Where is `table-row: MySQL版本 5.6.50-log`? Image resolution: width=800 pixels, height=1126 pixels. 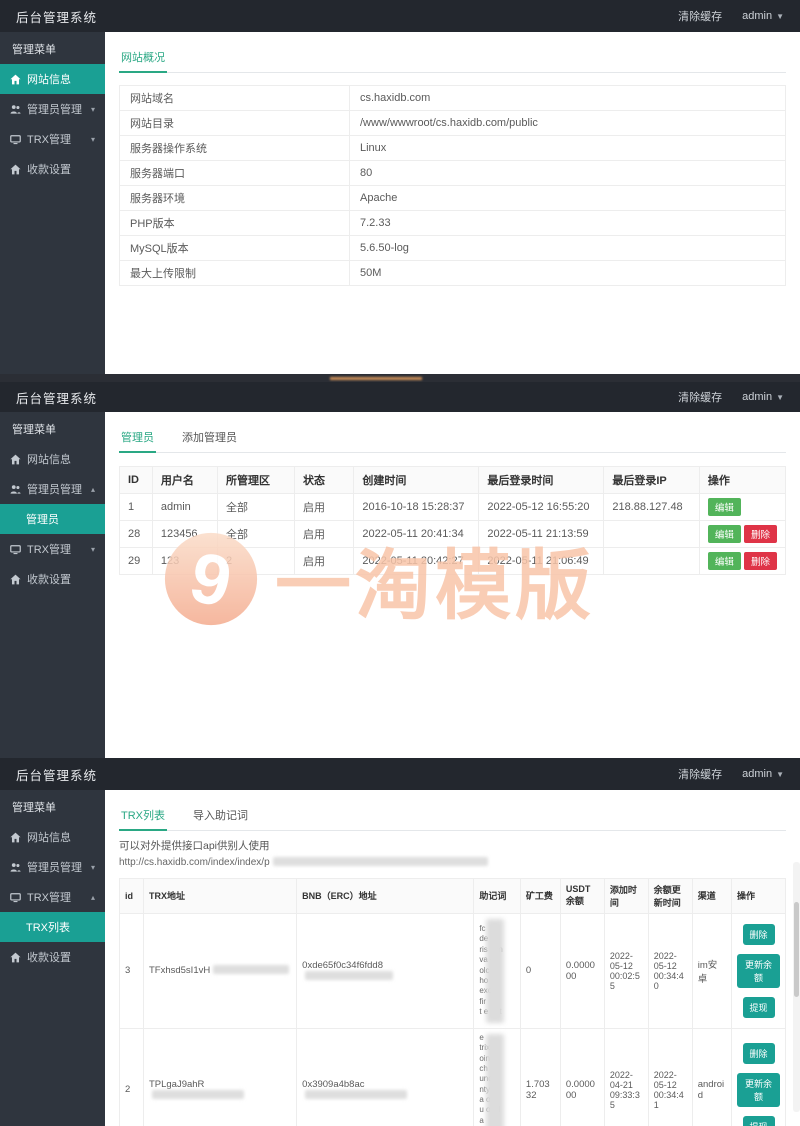
table-row: MySQL版本 5.6.50-log is located at coordinates (452, 248).